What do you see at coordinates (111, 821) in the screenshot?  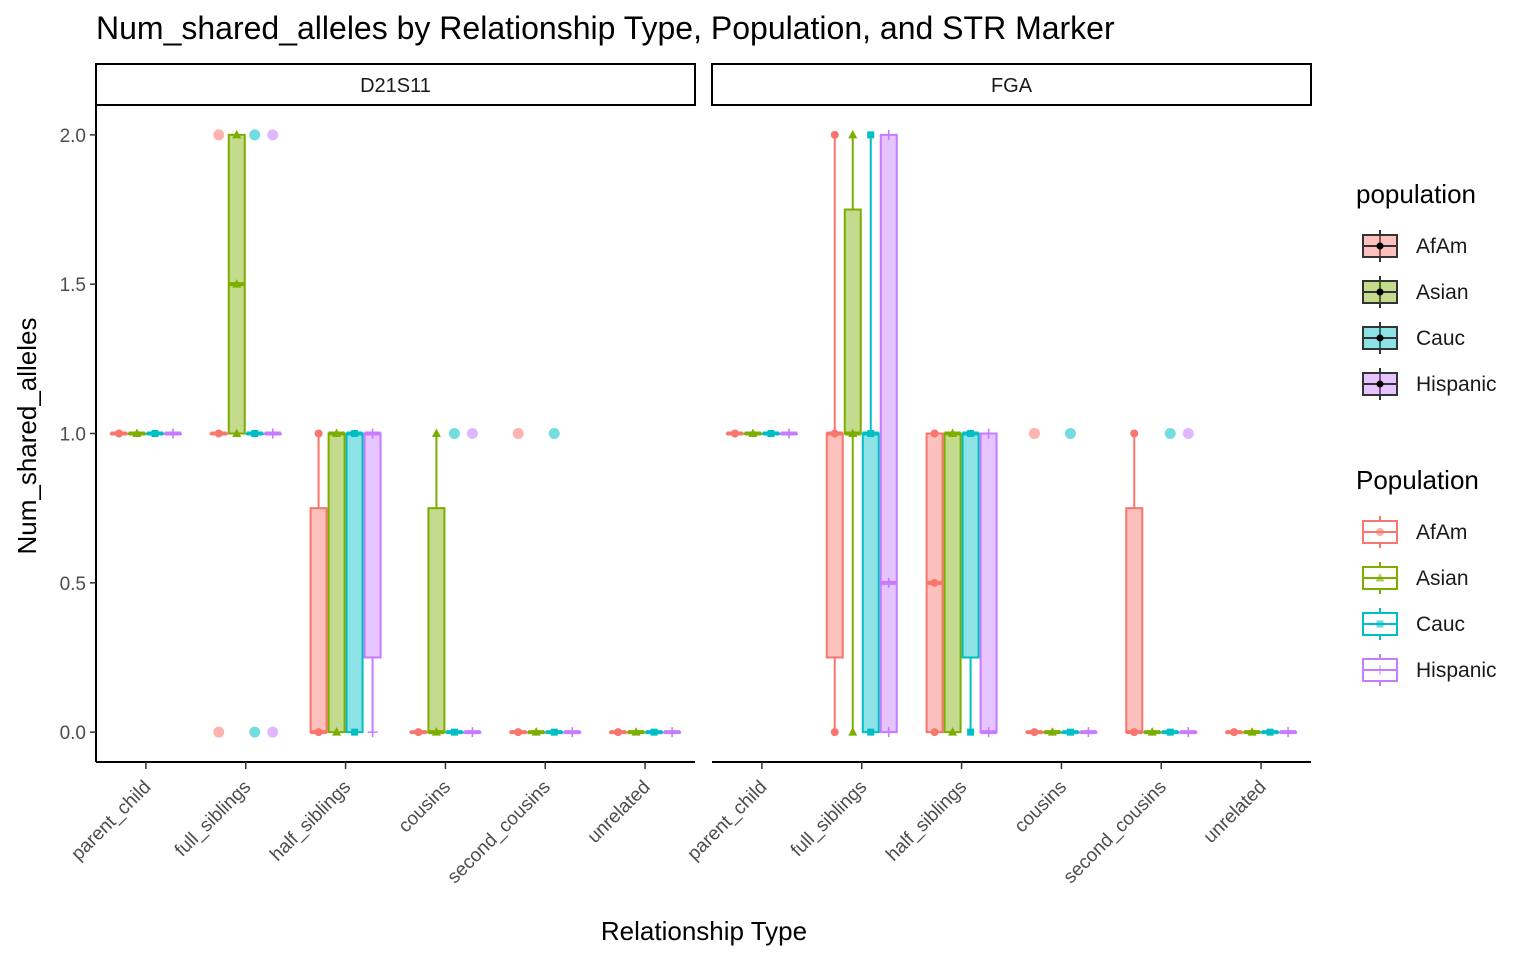 I see `x-tick-label: parent_child` at bounding box center [111, 821].